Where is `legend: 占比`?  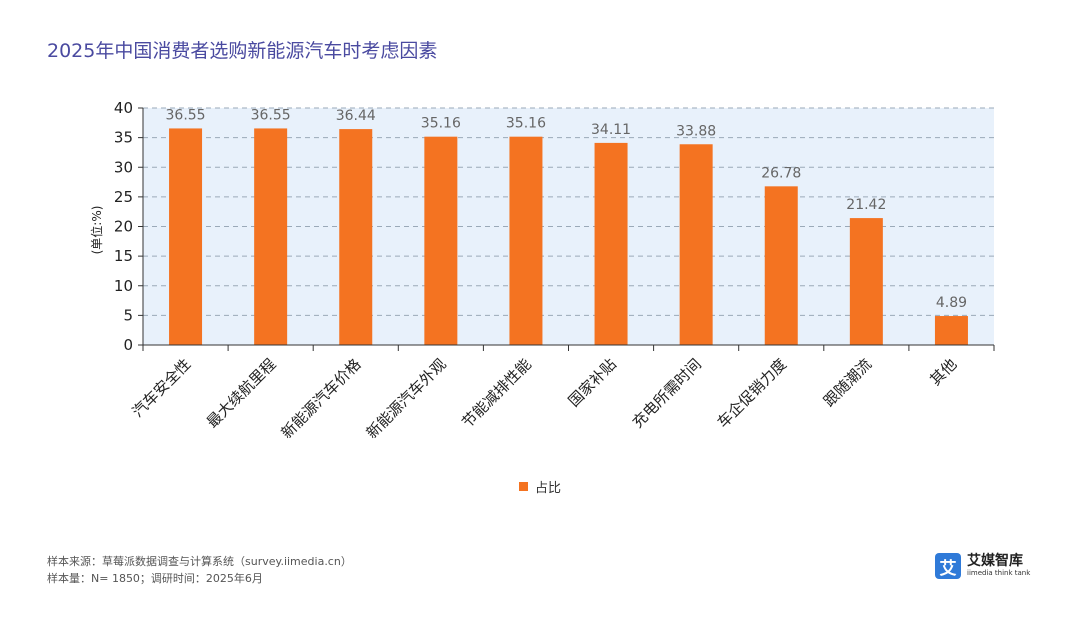
legend: 占比 is located at coordinates (540, 486).